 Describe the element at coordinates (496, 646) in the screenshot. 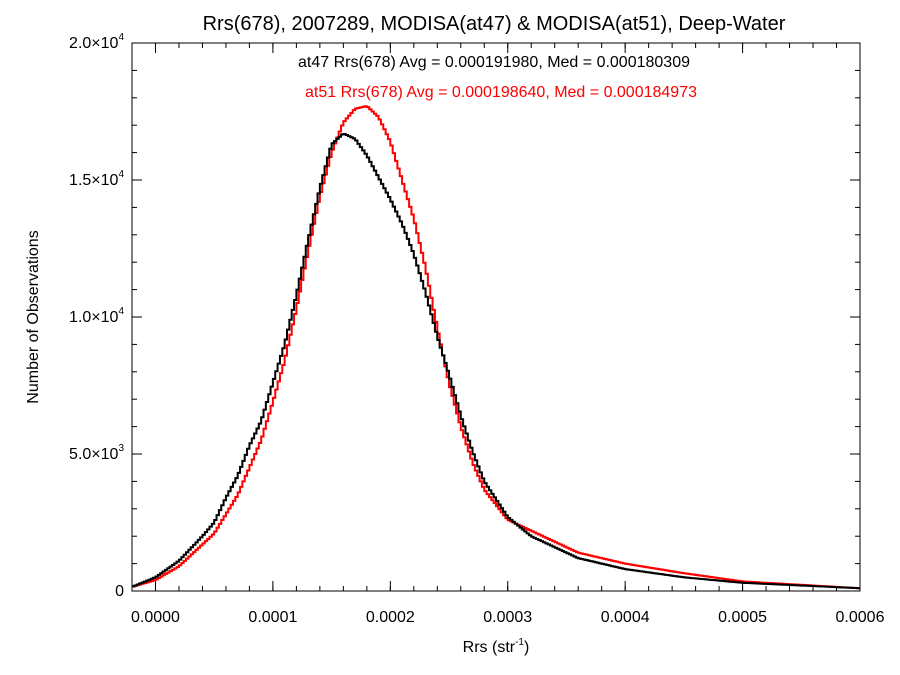

I see `x-axis-label: Rrs (str-1)` at that location.